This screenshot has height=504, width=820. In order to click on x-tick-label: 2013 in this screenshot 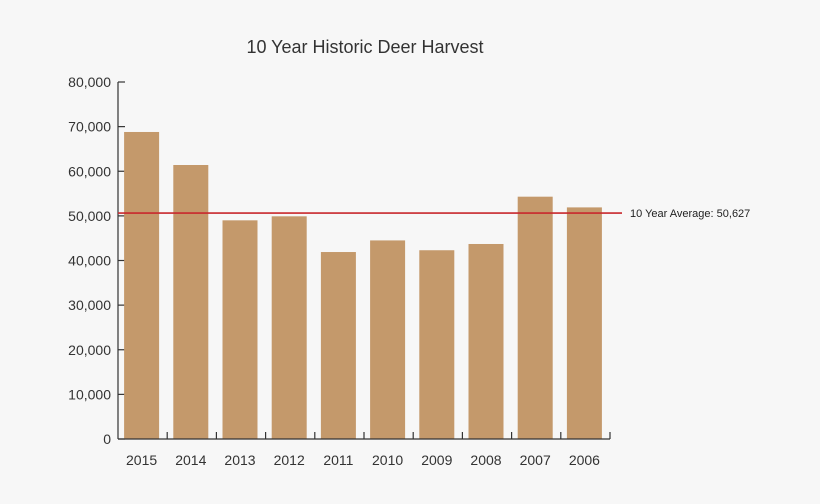, I will do `click(239, 460)`.